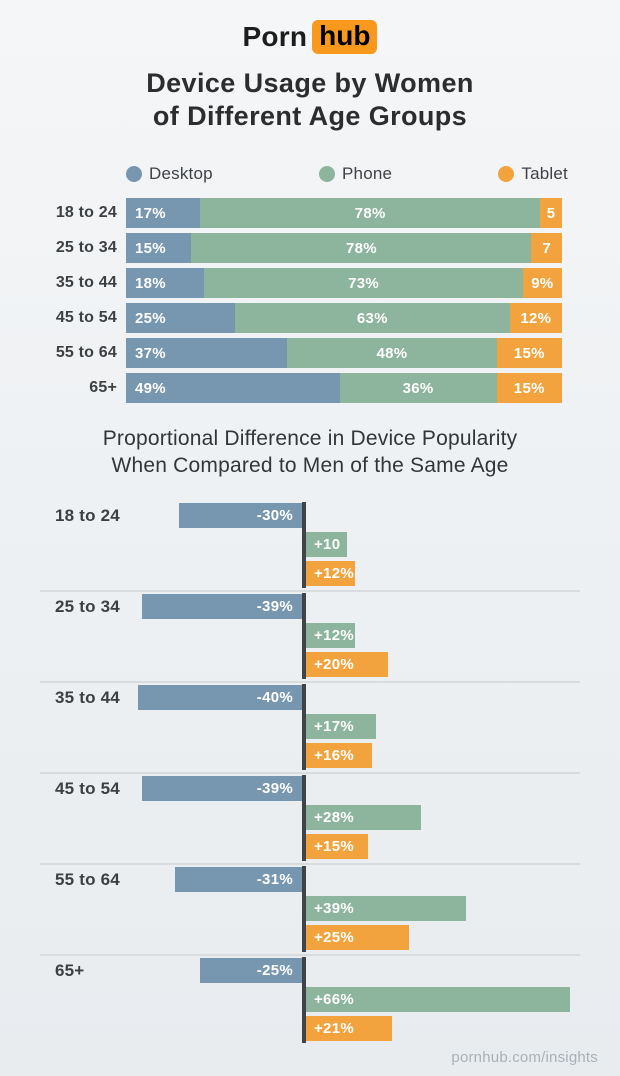 The image size is (620, 1076). I want to click on segment-value: 37%, so click(150, 353).